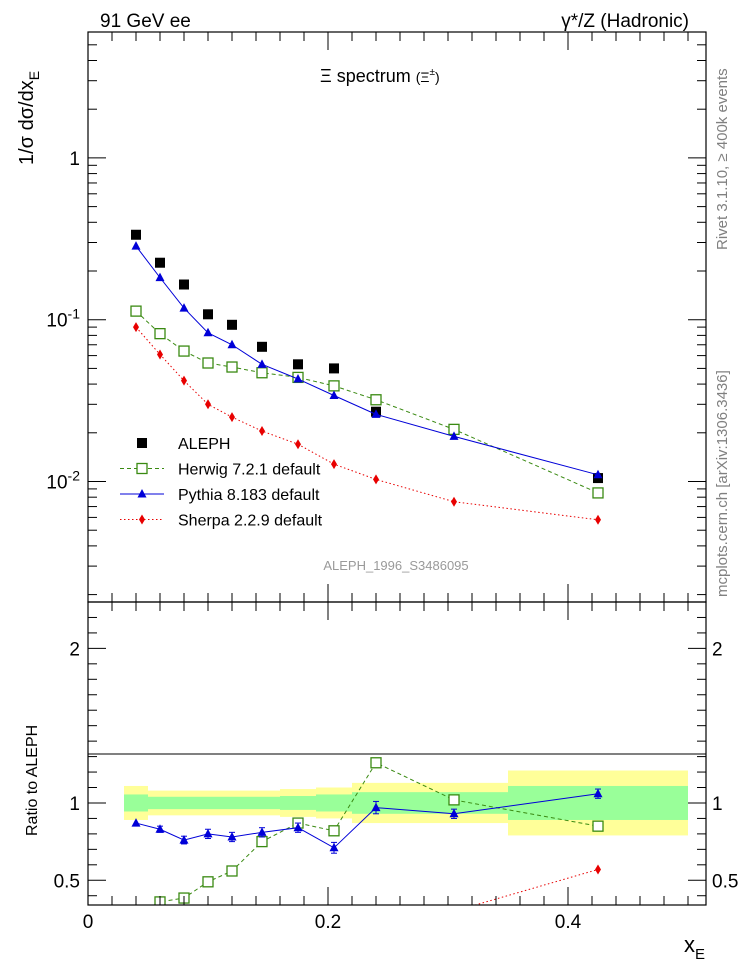 The width and height of the screenshot is (746, 972). Describe the element at coordinates (74, 649) in the screenshot. I see `ratio-y-tick-label-left: 2` at that location.